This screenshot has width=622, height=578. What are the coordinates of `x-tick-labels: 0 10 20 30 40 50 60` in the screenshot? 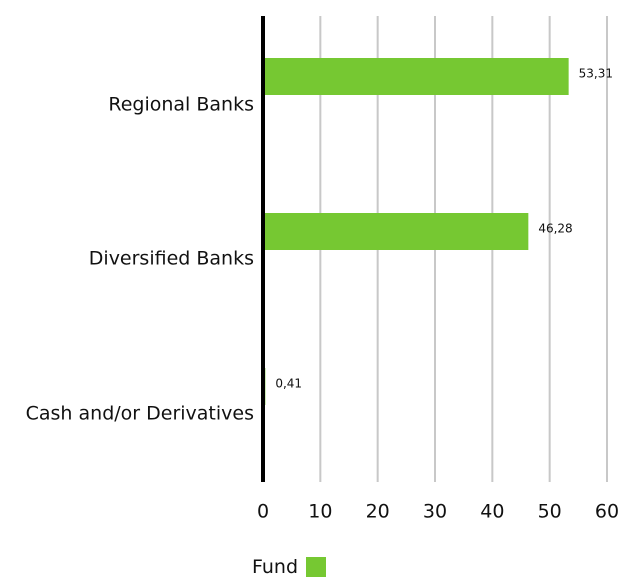 It's located at (438, 512).